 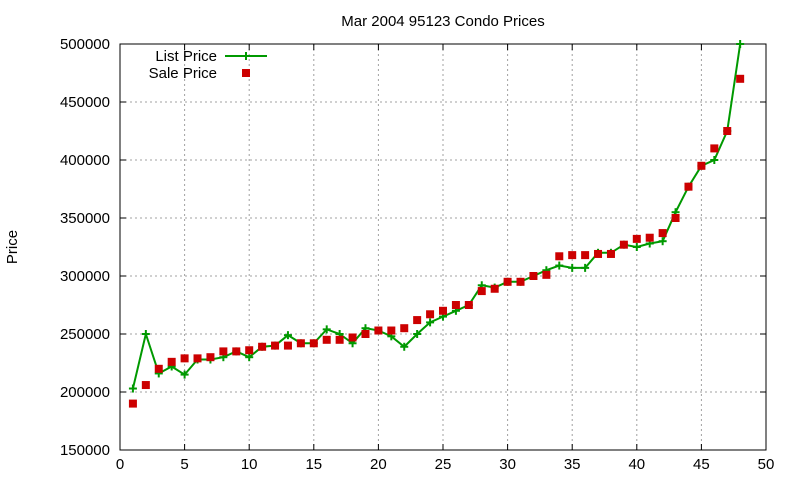 What do you see at coordinates (12, 247) in the screenshot?
I see `y-axis-label: Price` at bounding box center [12, 247].